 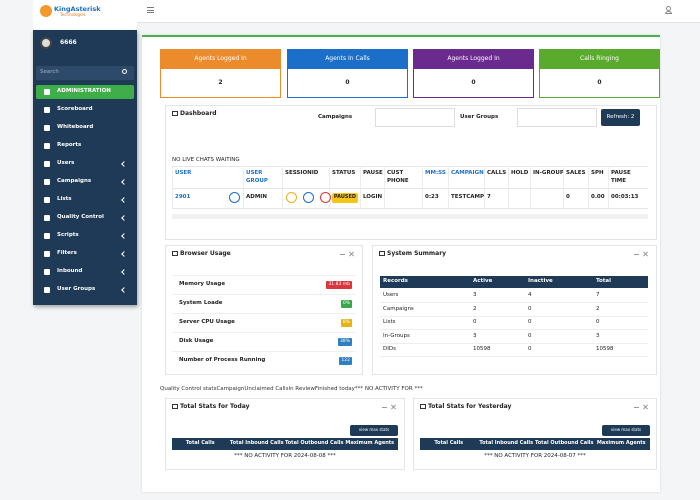 I want to click on menu-item: Reports, so click(x=69, y=145).